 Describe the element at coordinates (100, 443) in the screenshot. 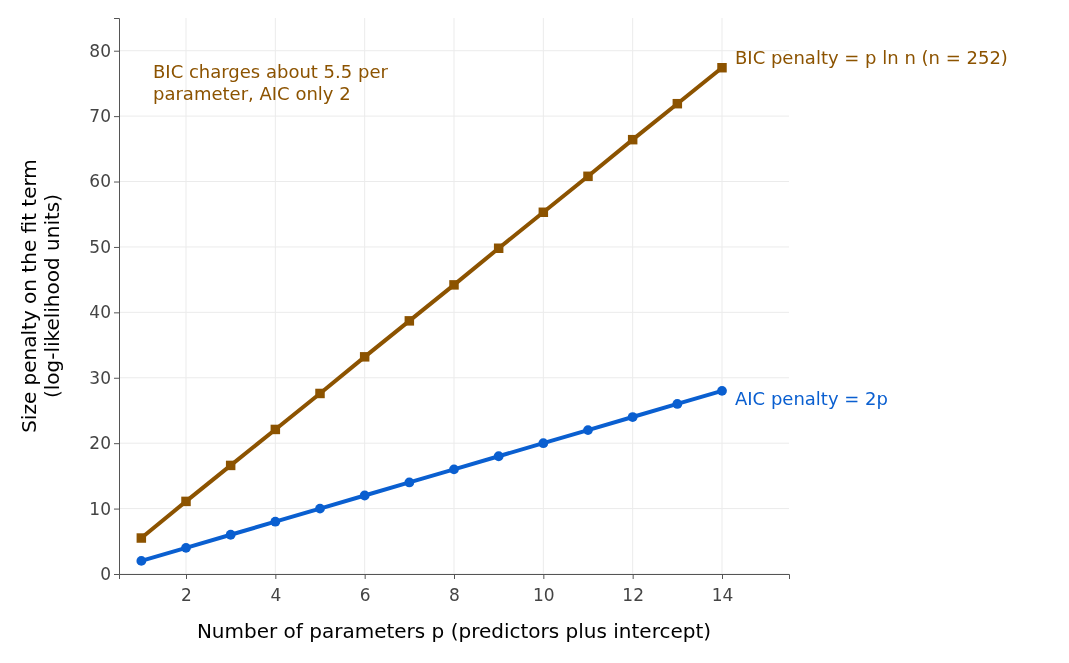

I see `y-tick-label: 20` at that location.